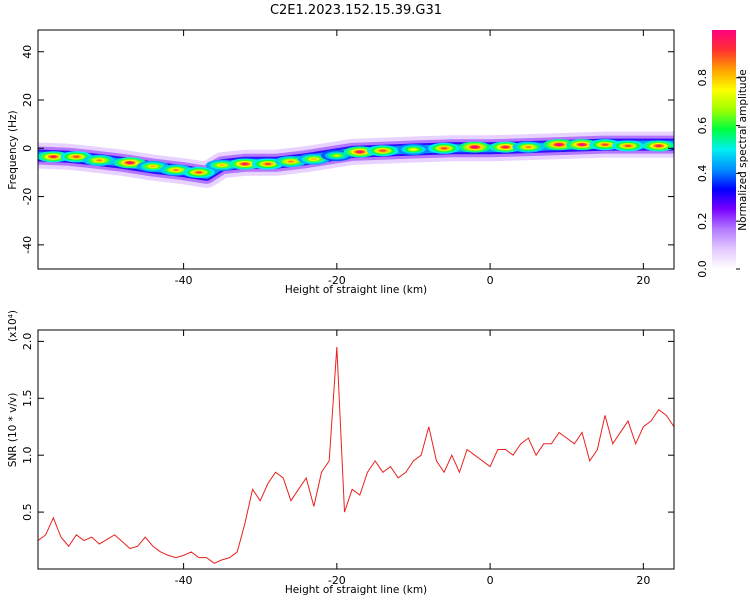  What do you see at coordinates (702, 269) in the screenshot?
I see `colorbar-tick-label: 0.0` at bounding box center [702, 269].